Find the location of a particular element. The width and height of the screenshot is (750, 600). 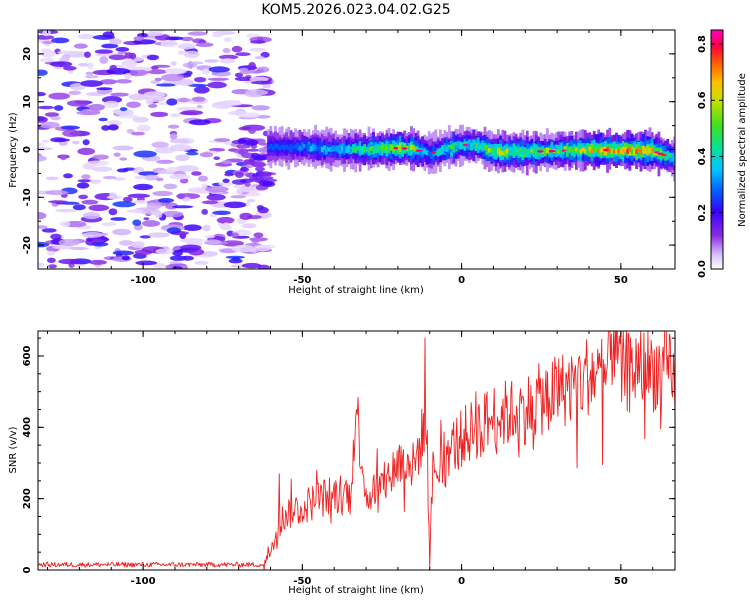

y-tick-label: 0 is located at coordinates (27, 569).